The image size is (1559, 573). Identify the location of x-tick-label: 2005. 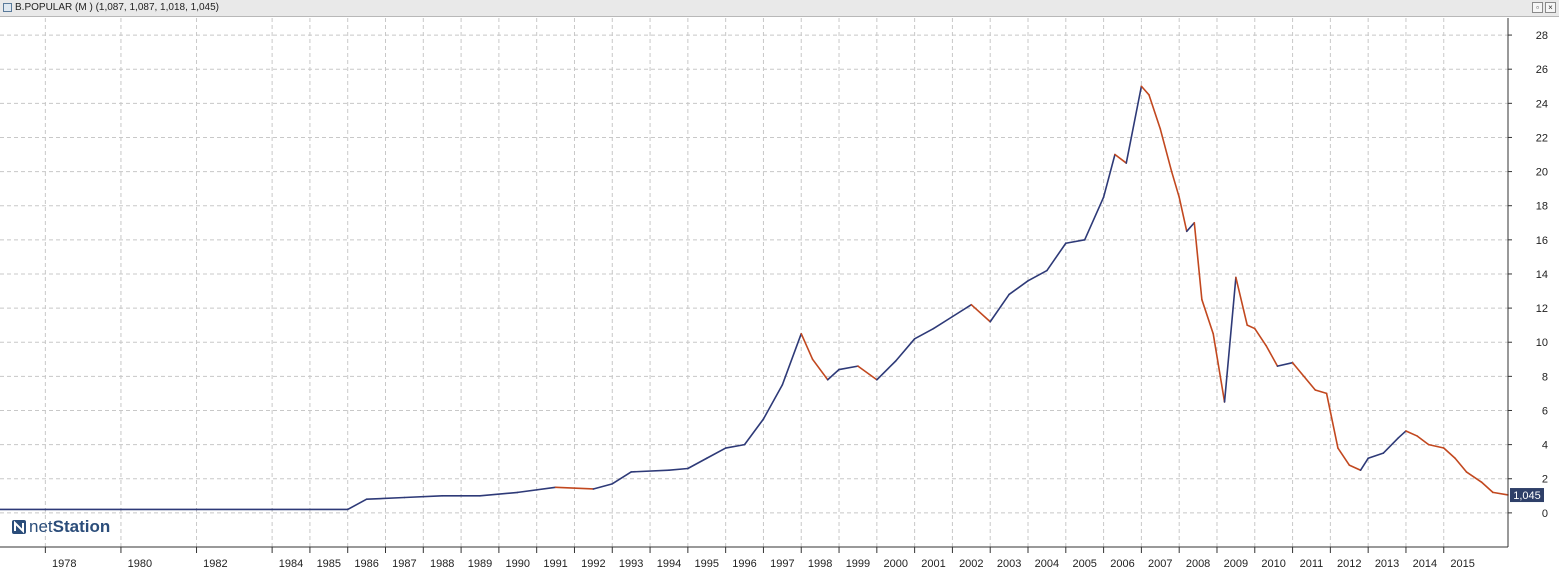
(1084, 564).